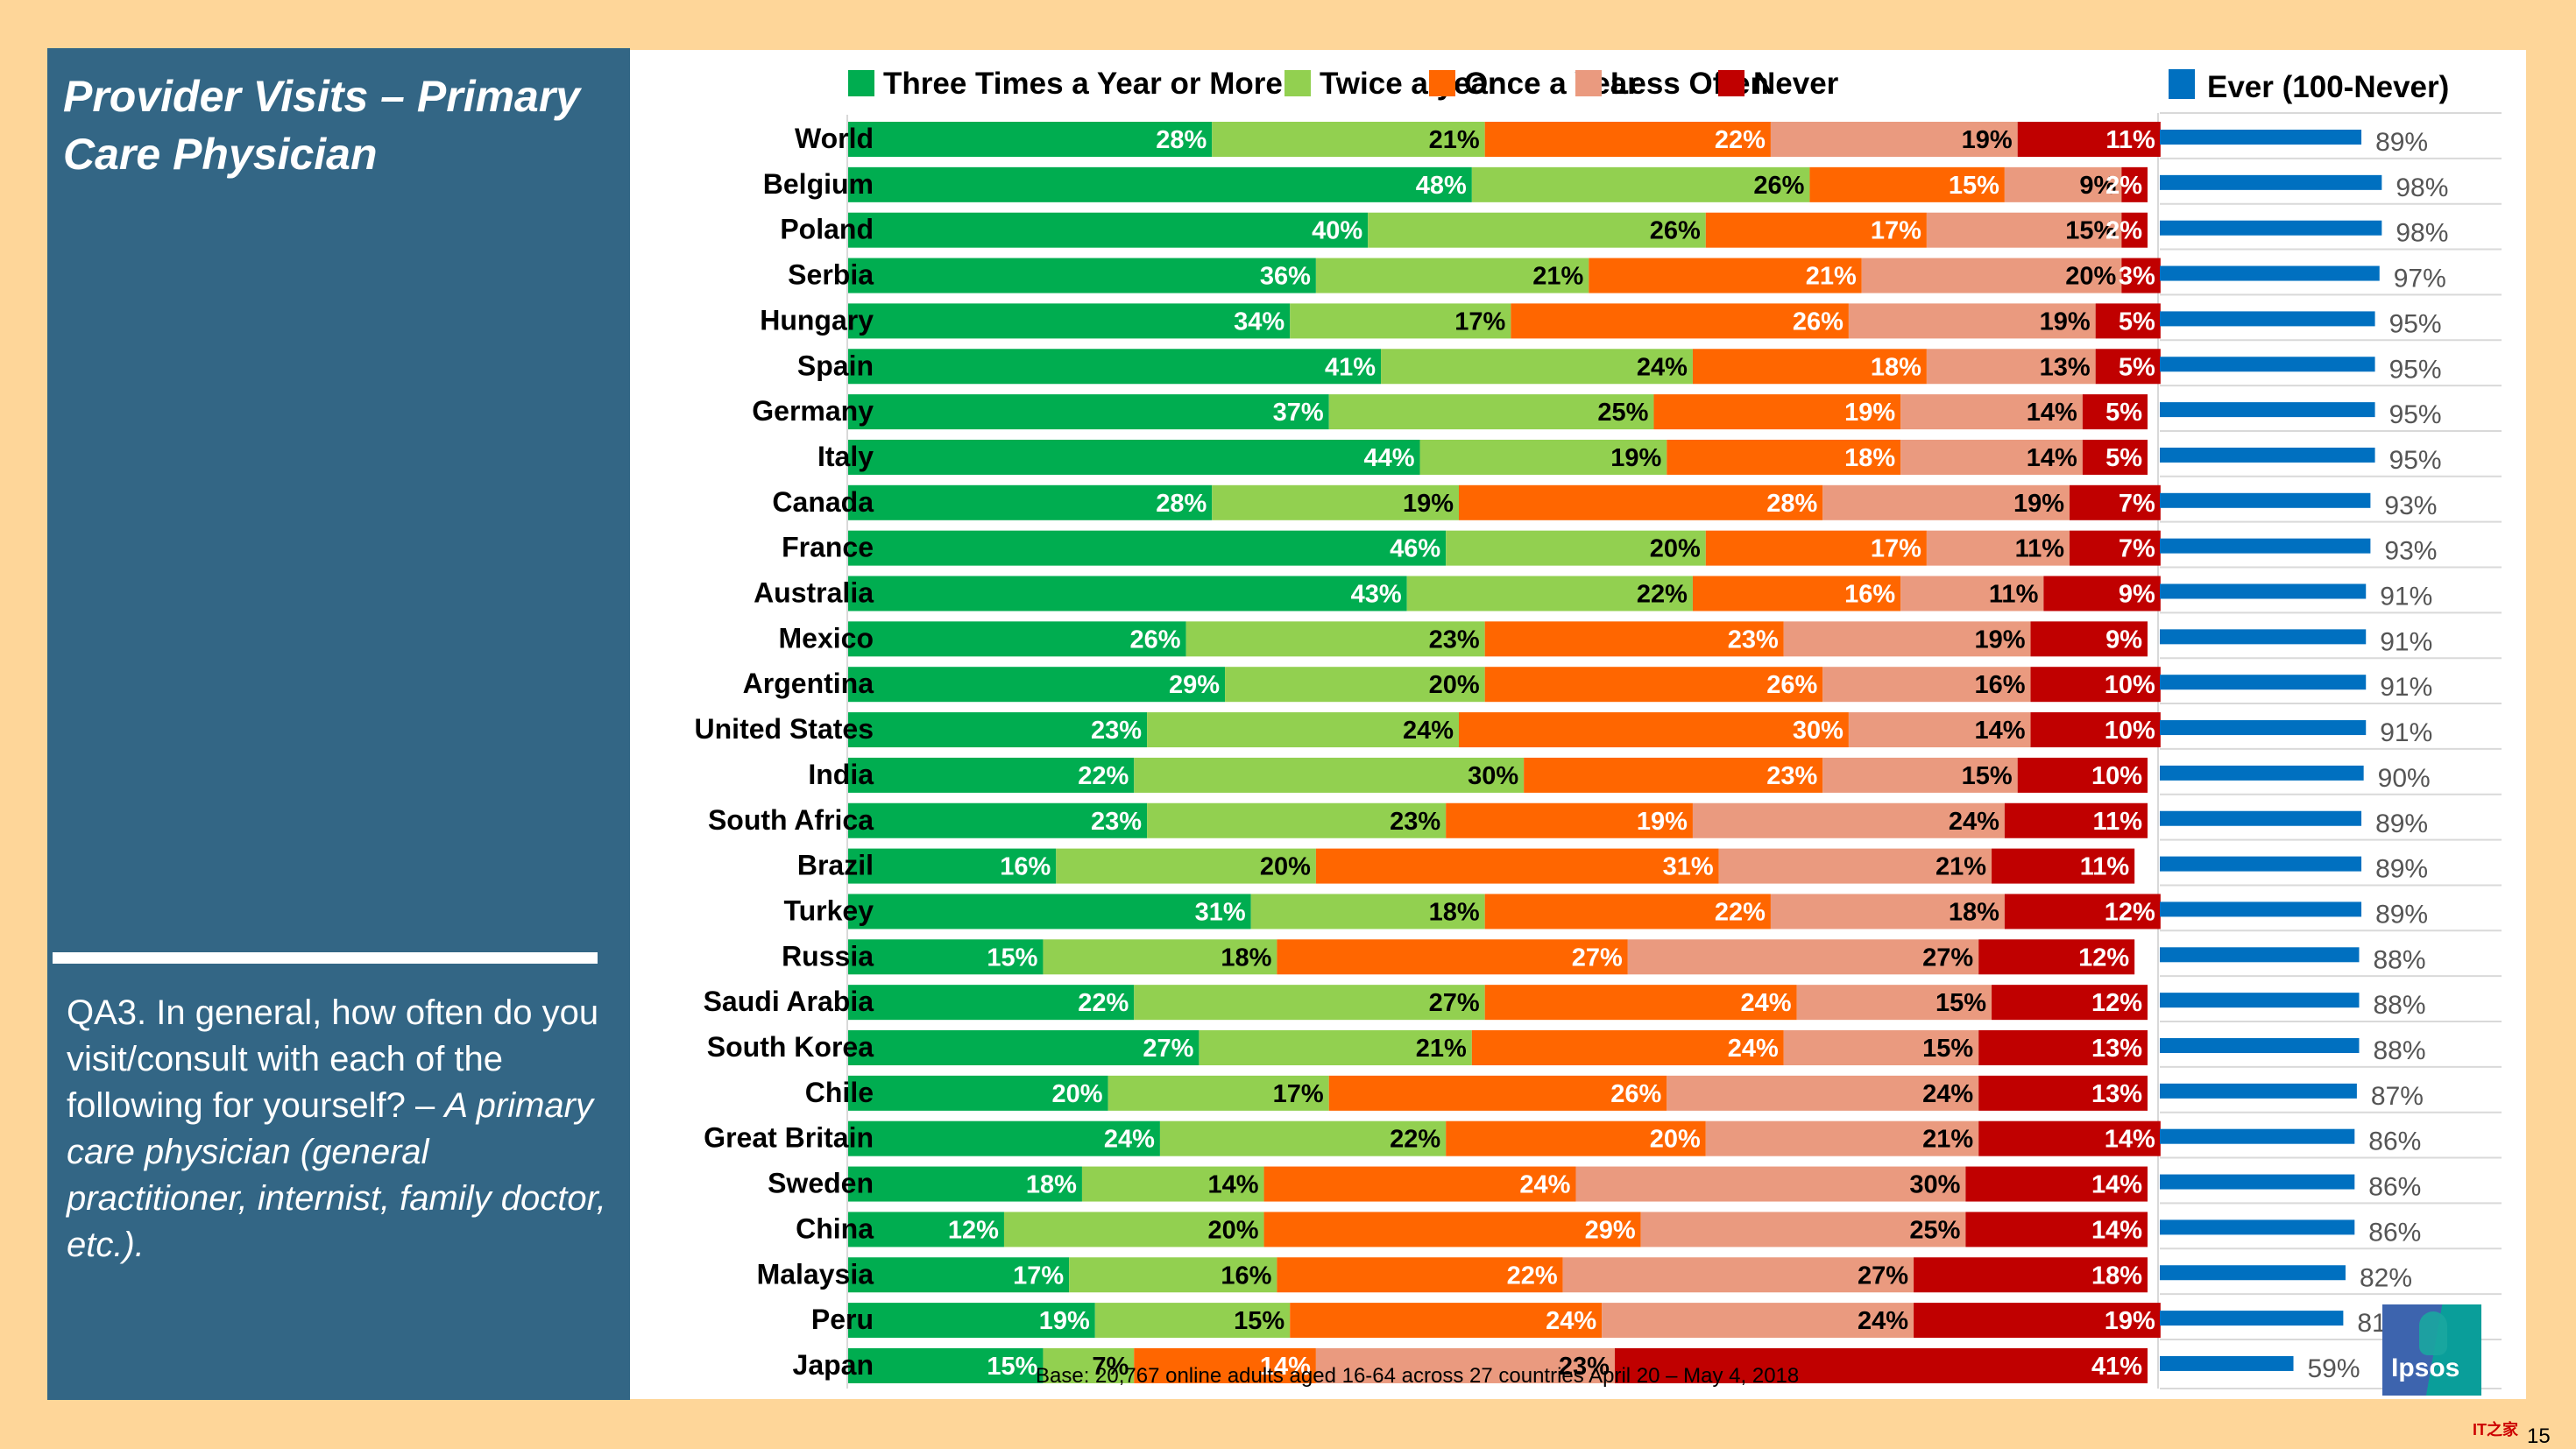 The image size is (2576, 1449). Describe the element at coordinates (834, 138) in the screenshot. I see `category-label: World` at that location.